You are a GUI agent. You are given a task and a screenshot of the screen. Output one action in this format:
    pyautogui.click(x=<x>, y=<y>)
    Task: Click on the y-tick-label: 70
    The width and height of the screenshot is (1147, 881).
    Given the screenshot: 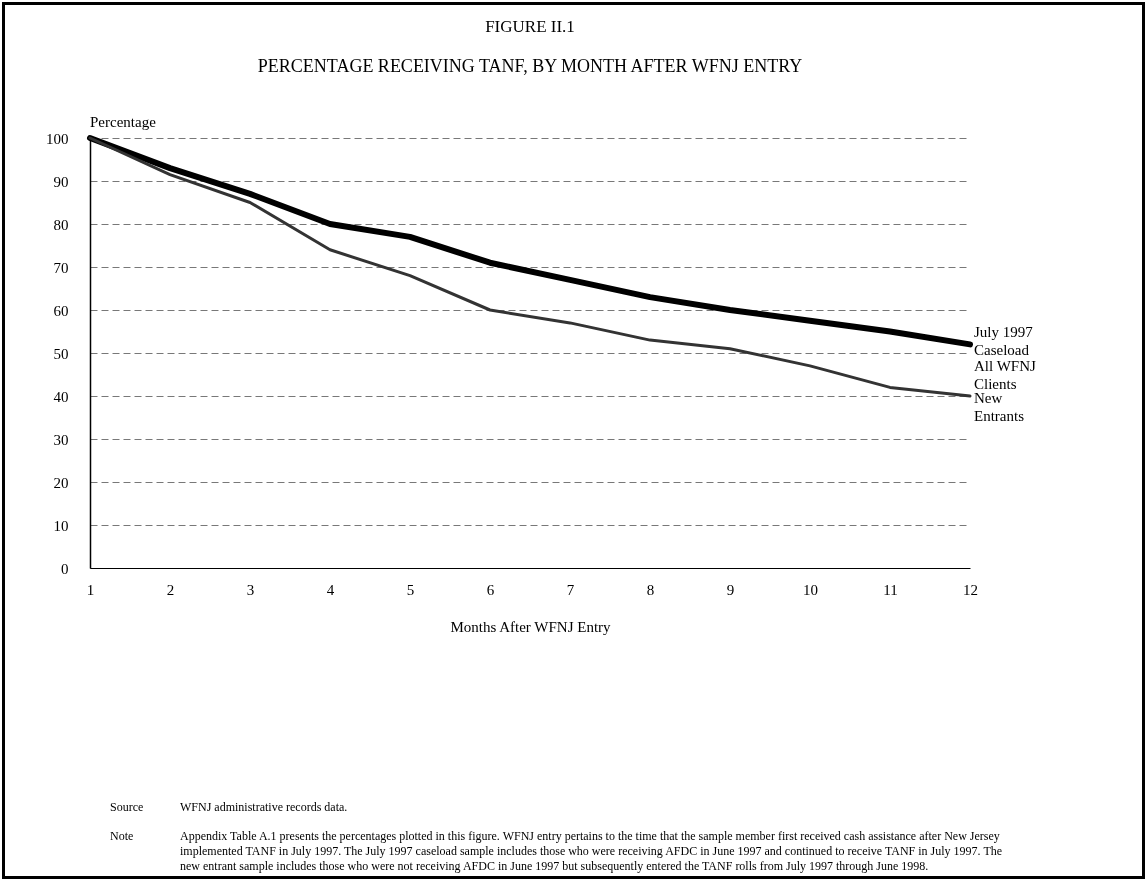 What is the action you would take?
    pyautogui.click(x=61, y=267)
    